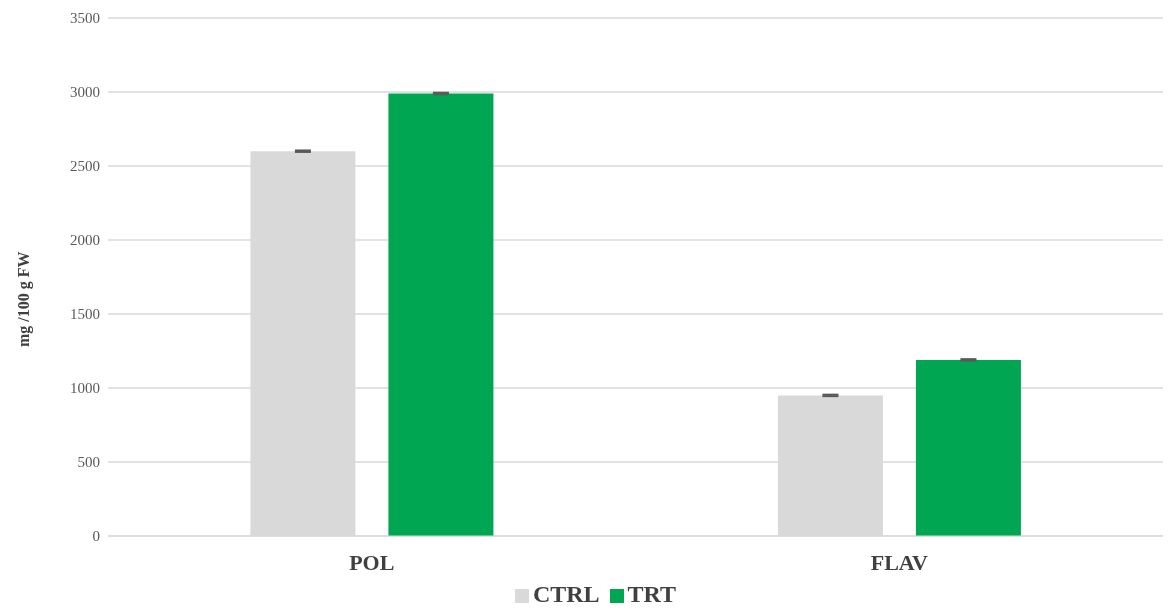 Image resolution: width=1171 pixels, height=615 pixels. Describe the element at coordinates (88, 462) in the screenshot. I see `y-tick-label: 500` at that location.